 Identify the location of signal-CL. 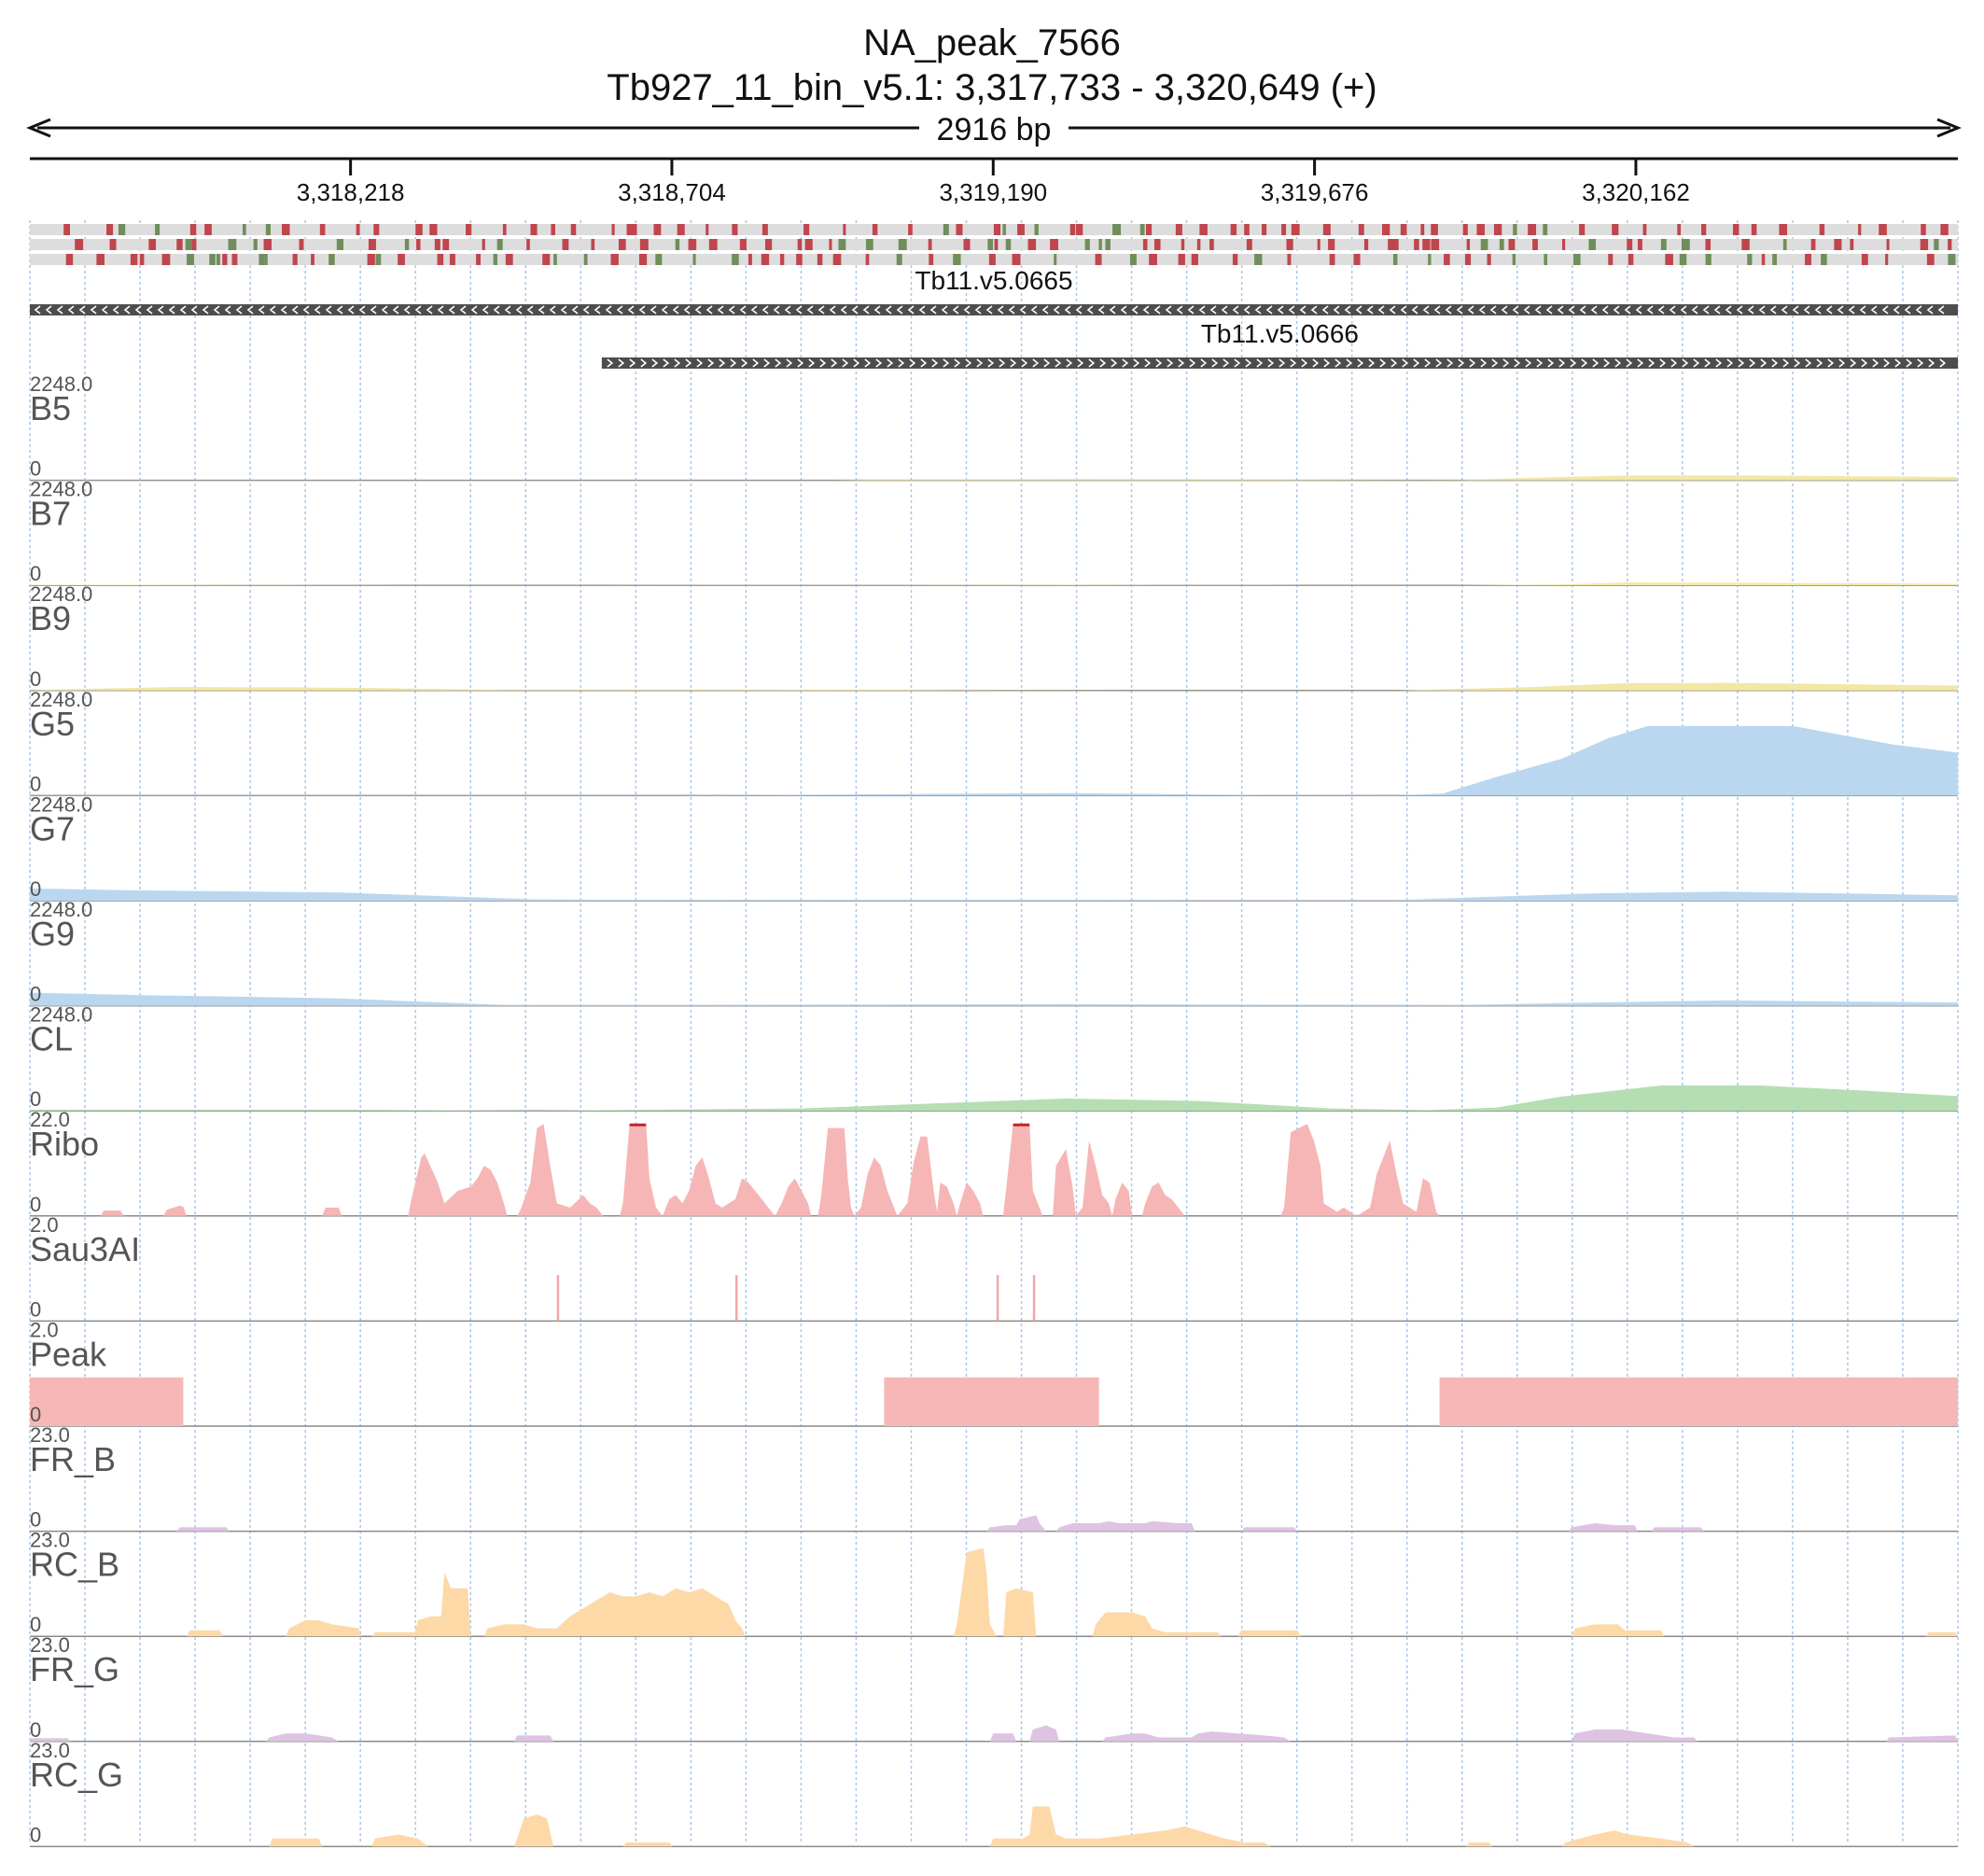
(994, 1098).